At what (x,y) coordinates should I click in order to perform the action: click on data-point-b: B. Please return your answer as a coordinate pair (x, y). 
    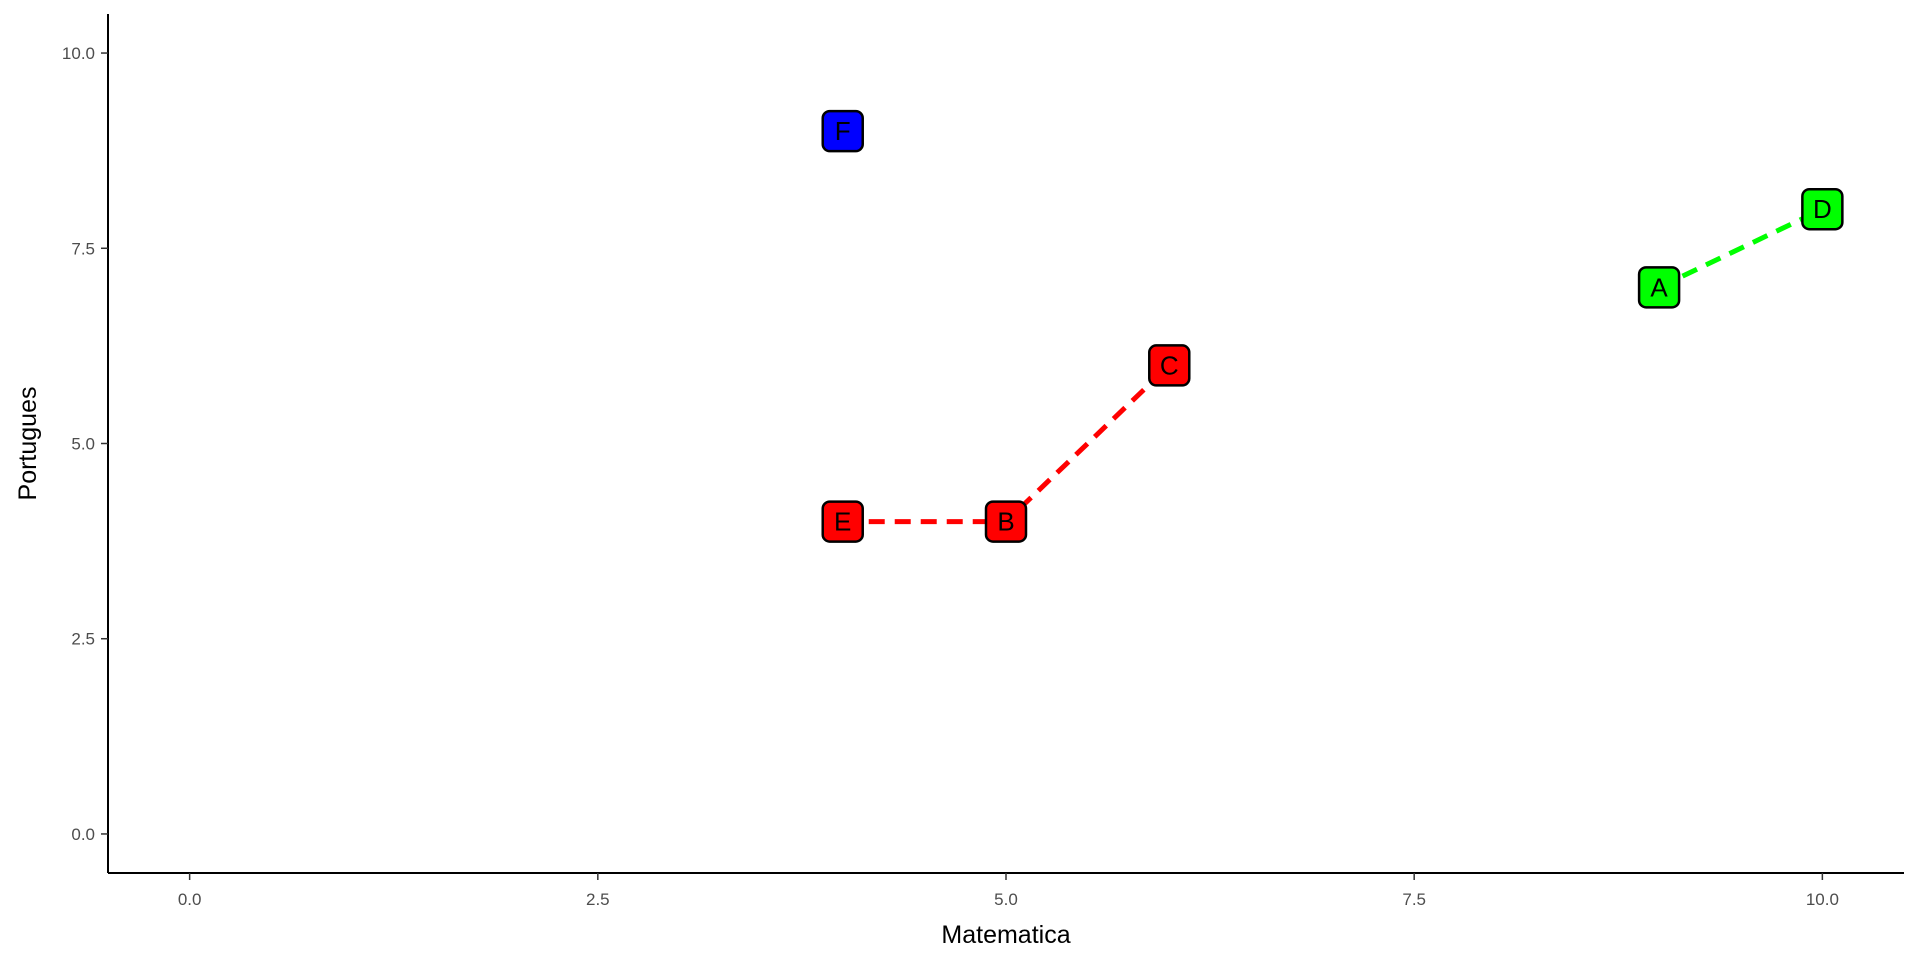
    Looking at the image, I should click on (1006, 521).